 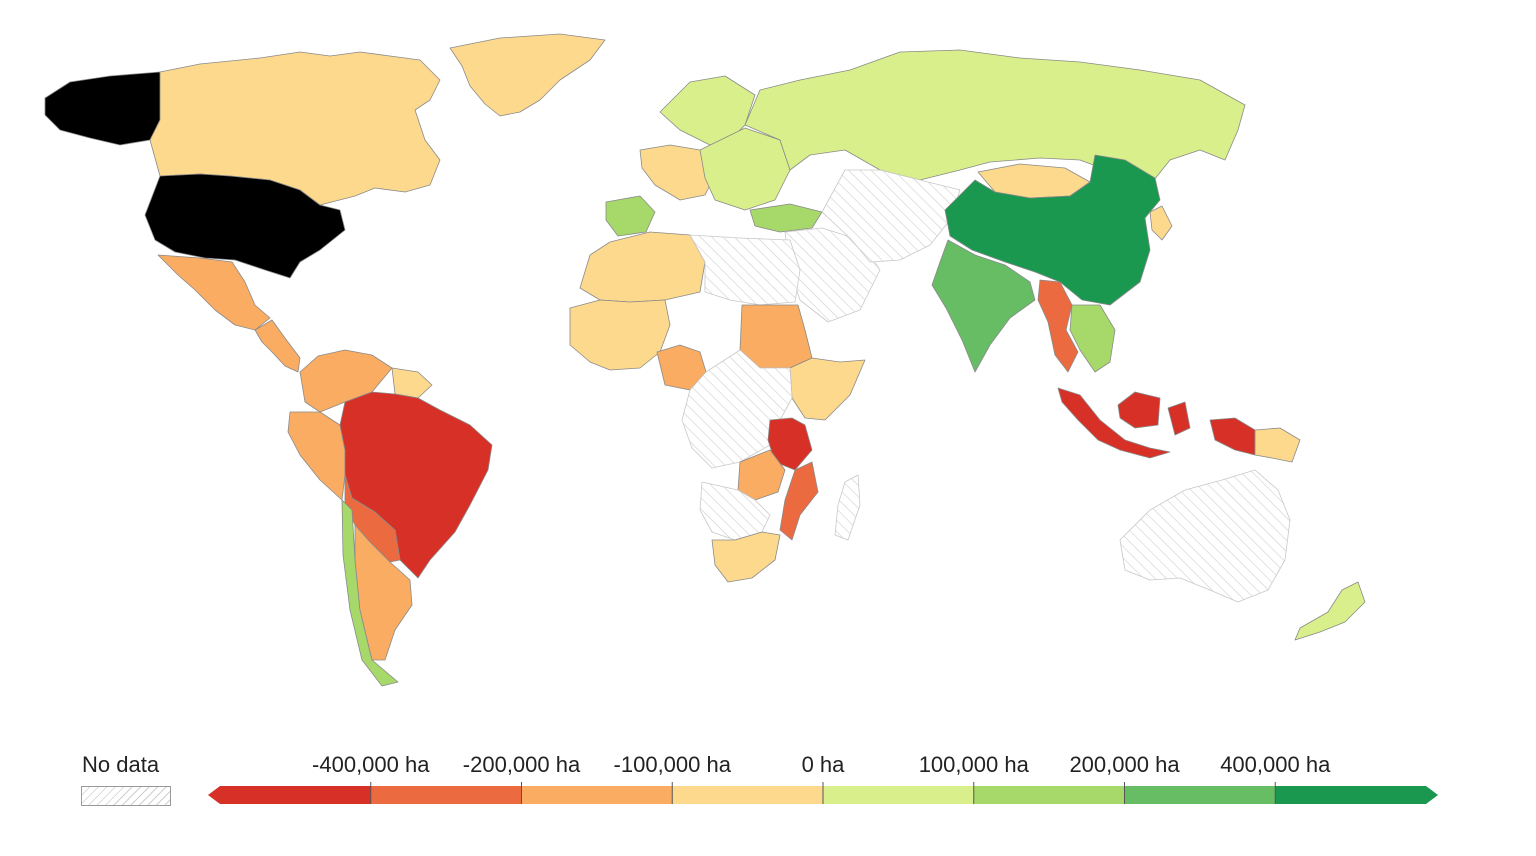 I want to click on region-madagascar, so click(x=847, y=507).